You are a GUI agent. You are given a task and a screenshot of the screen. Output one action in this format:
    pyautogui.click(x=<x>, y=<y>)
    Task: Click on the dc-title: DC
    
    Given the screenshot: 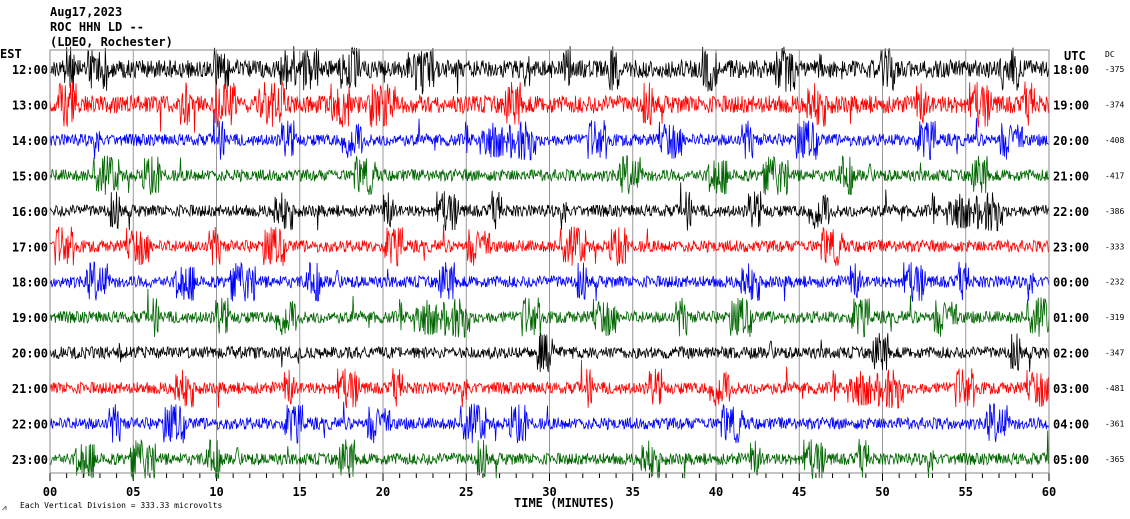 What is the action you would take?
    pyautogui.click(x=1110, y=54)
    